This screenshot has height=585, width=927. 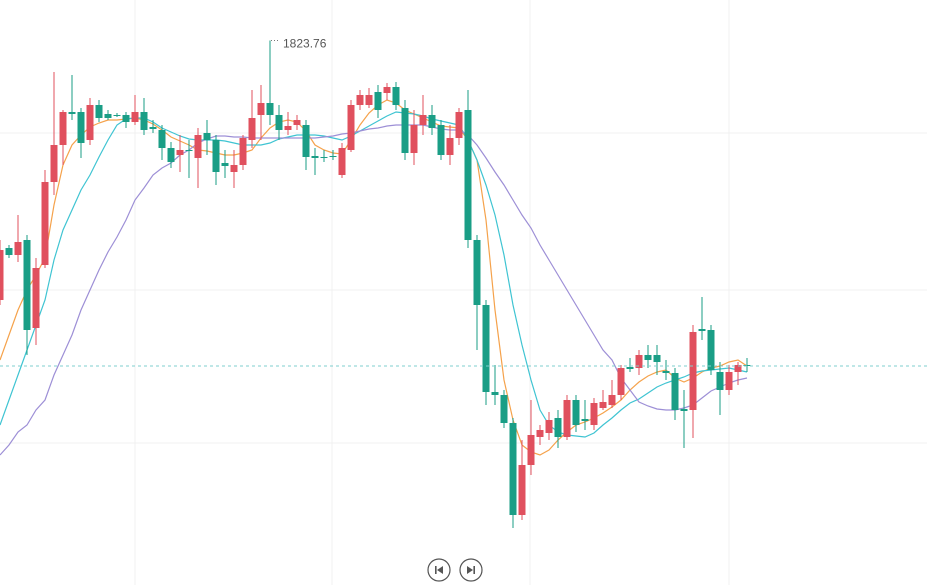 I want to click on previous-button, so click(x=439, y=570).